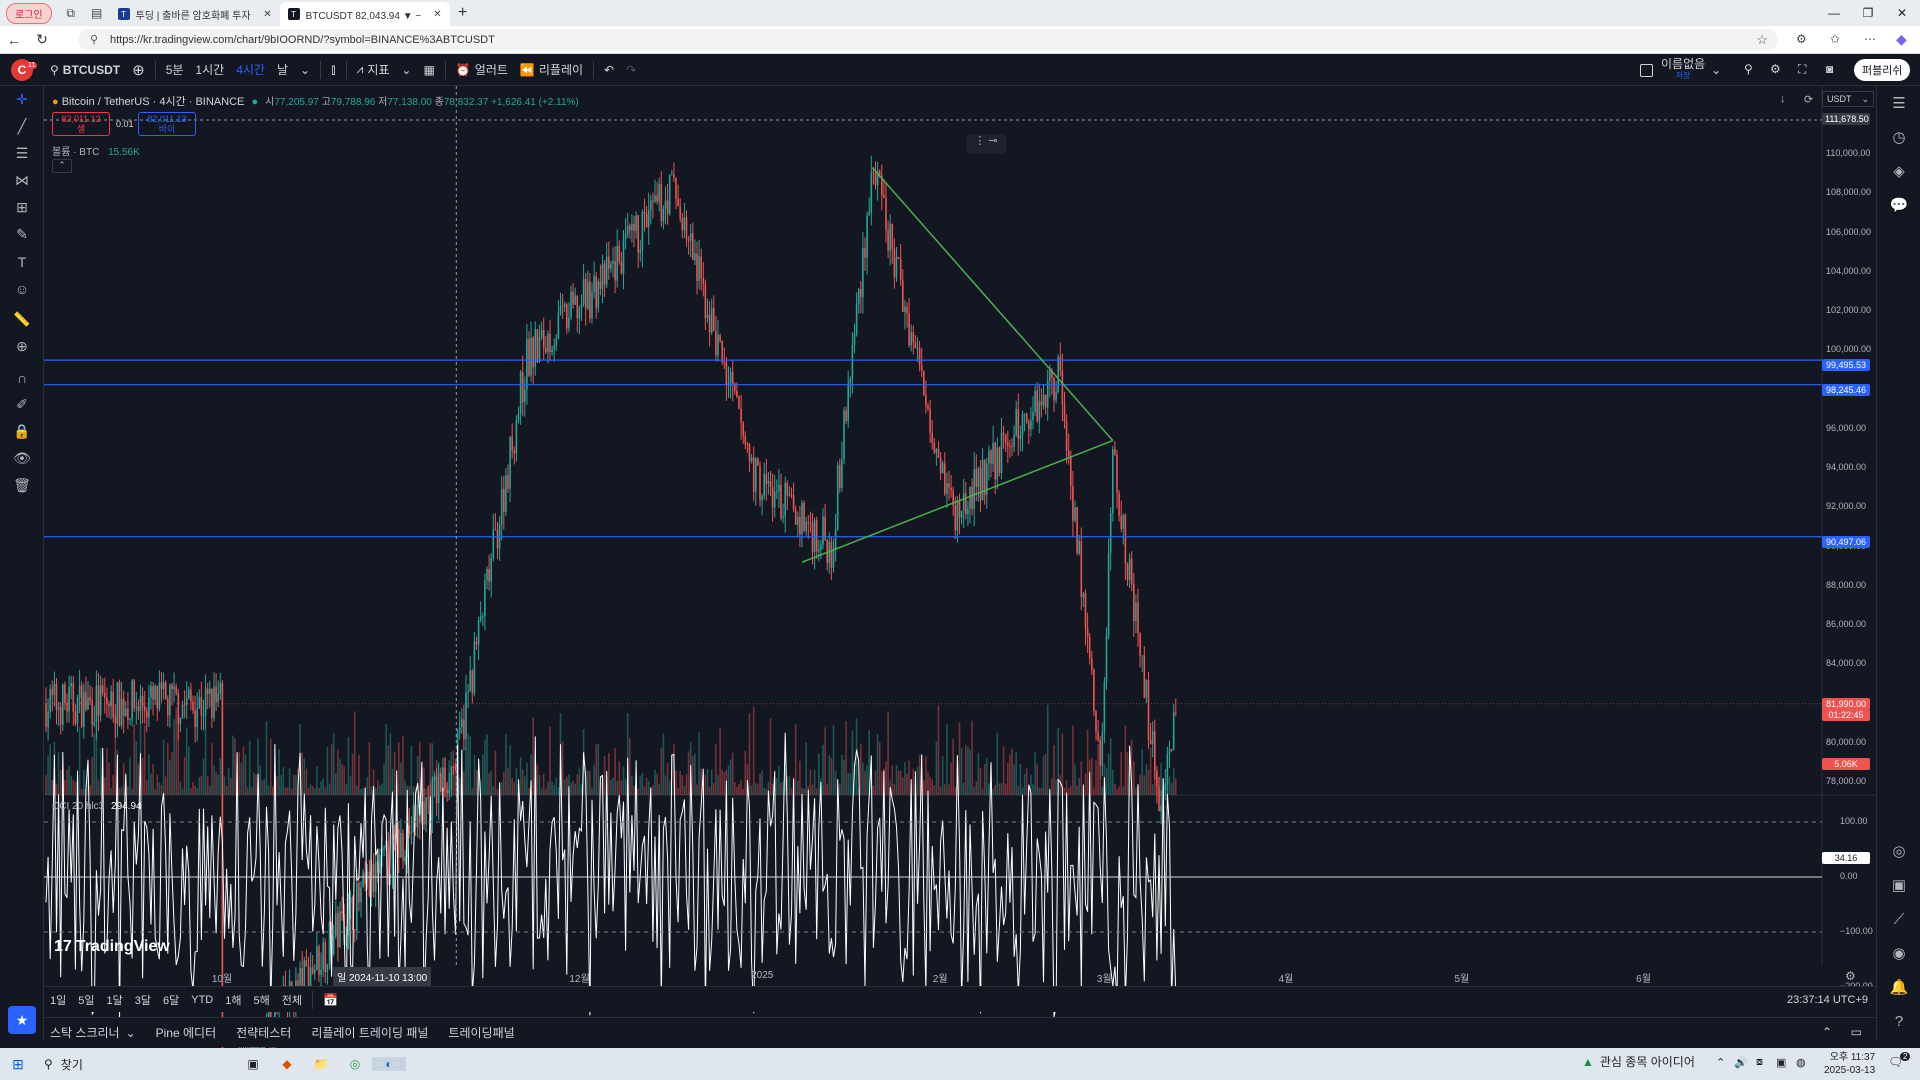  Describe the element at coordinates (1826, 1032) in the screenshot. I see `collapse-panel-icon: ⌃` at that location.